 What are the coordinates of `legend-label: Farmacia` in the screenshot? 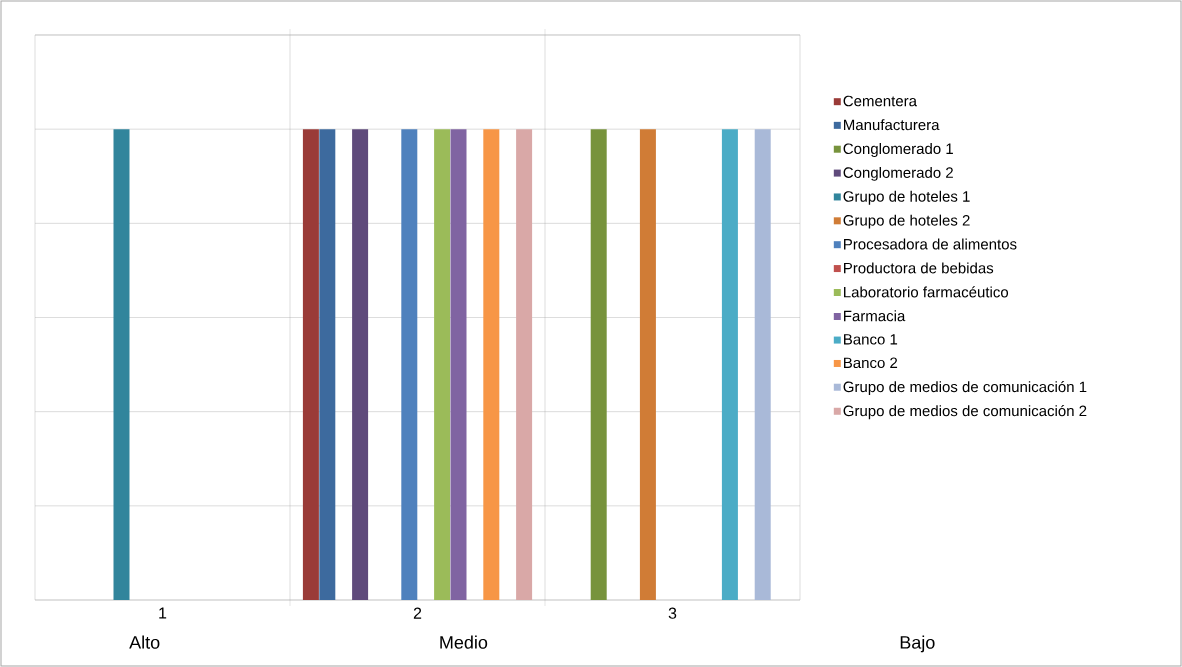 It's located at (875, 316).